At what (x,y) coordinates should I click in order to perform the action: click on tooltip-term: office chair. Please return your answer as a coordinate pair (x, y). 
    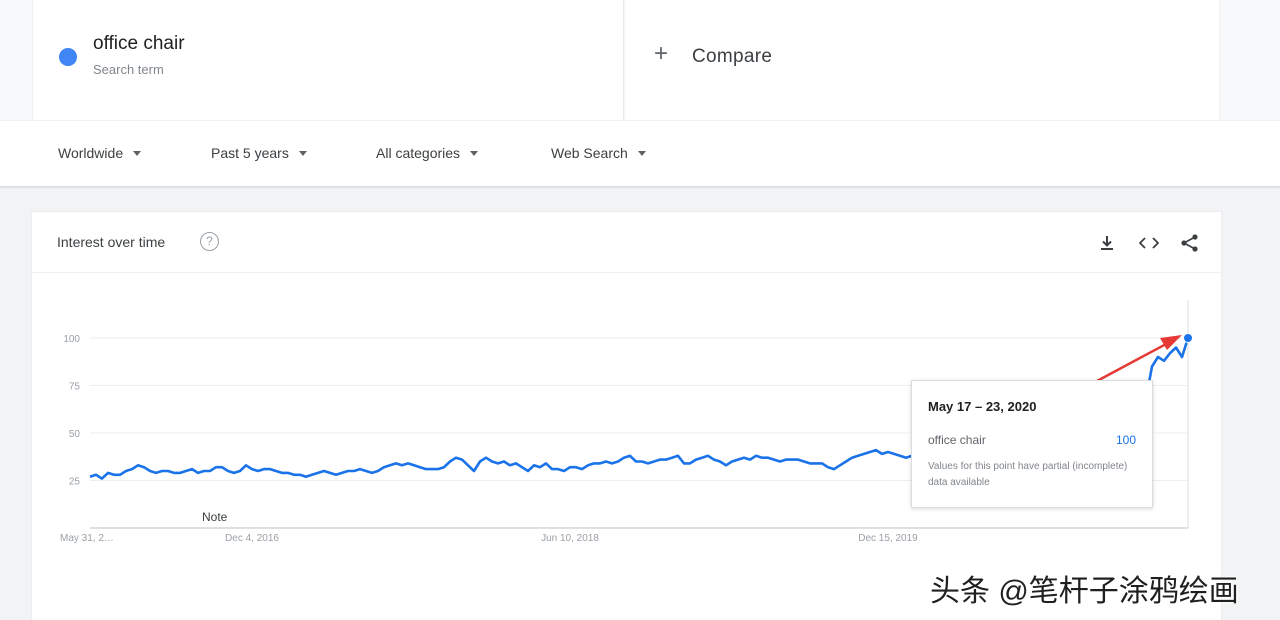
    Looking at the image, I should click on (957, 440).